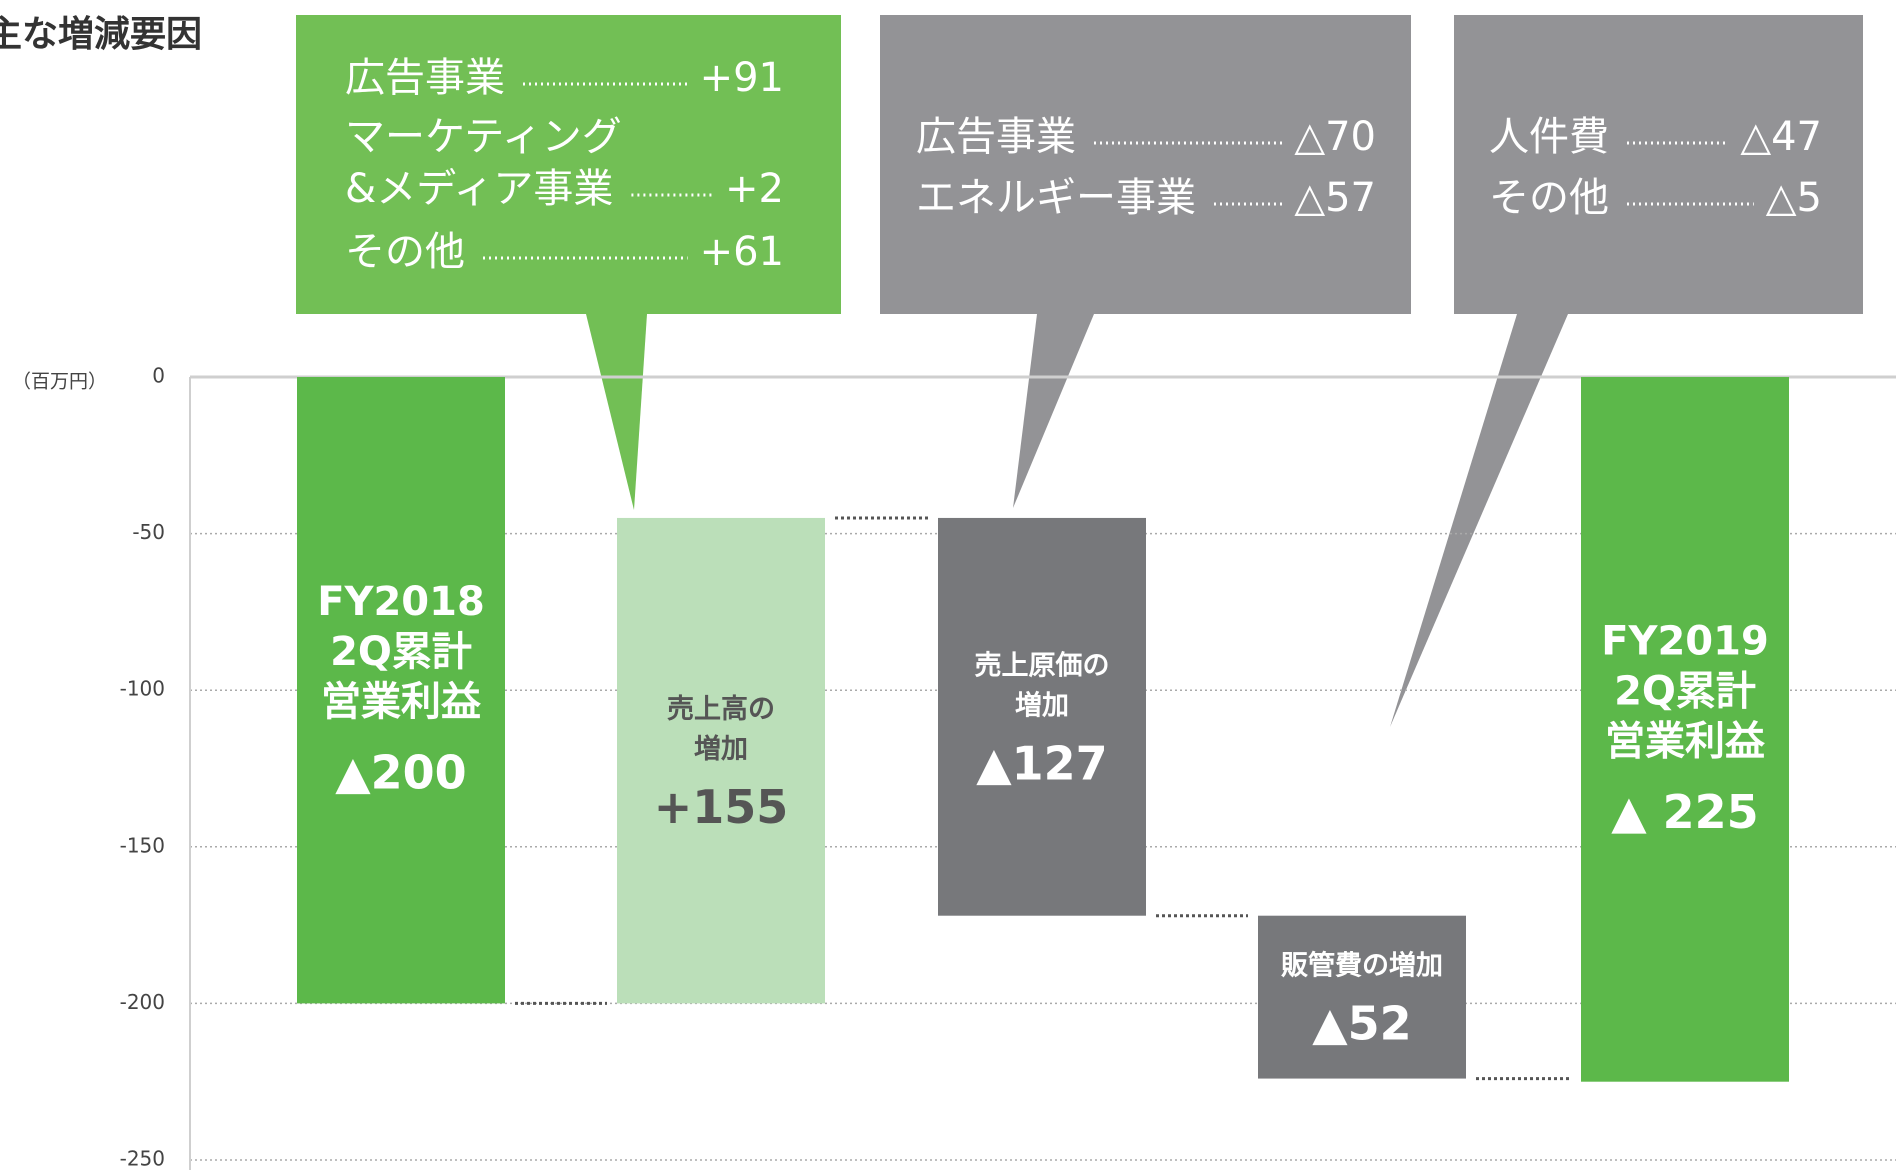 This screenshot has height=1170, width=1896. What do you see at coordinates (742, 252) in the screenshot?
I see `callout-item-value: +61` at bounding box center [742, 252].